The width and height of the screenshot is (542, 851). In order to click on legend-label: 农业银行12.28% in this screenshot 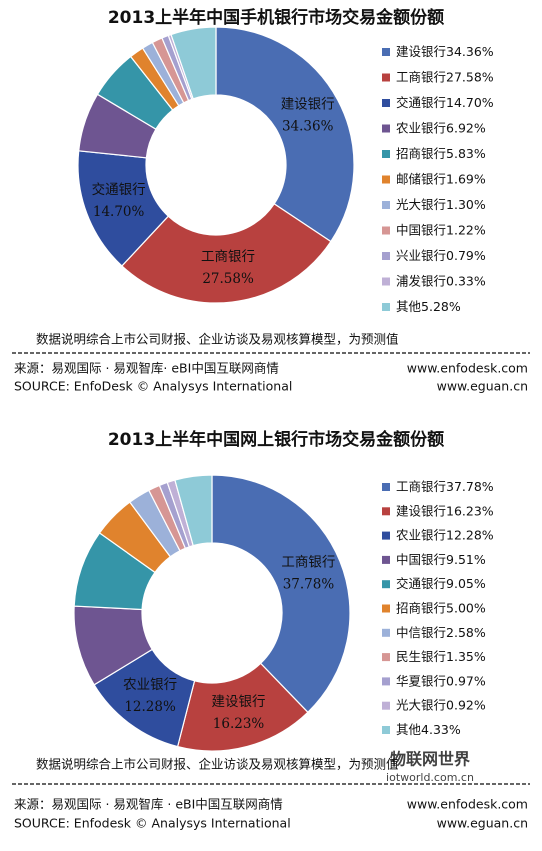, I will do `click(445, 534)`.